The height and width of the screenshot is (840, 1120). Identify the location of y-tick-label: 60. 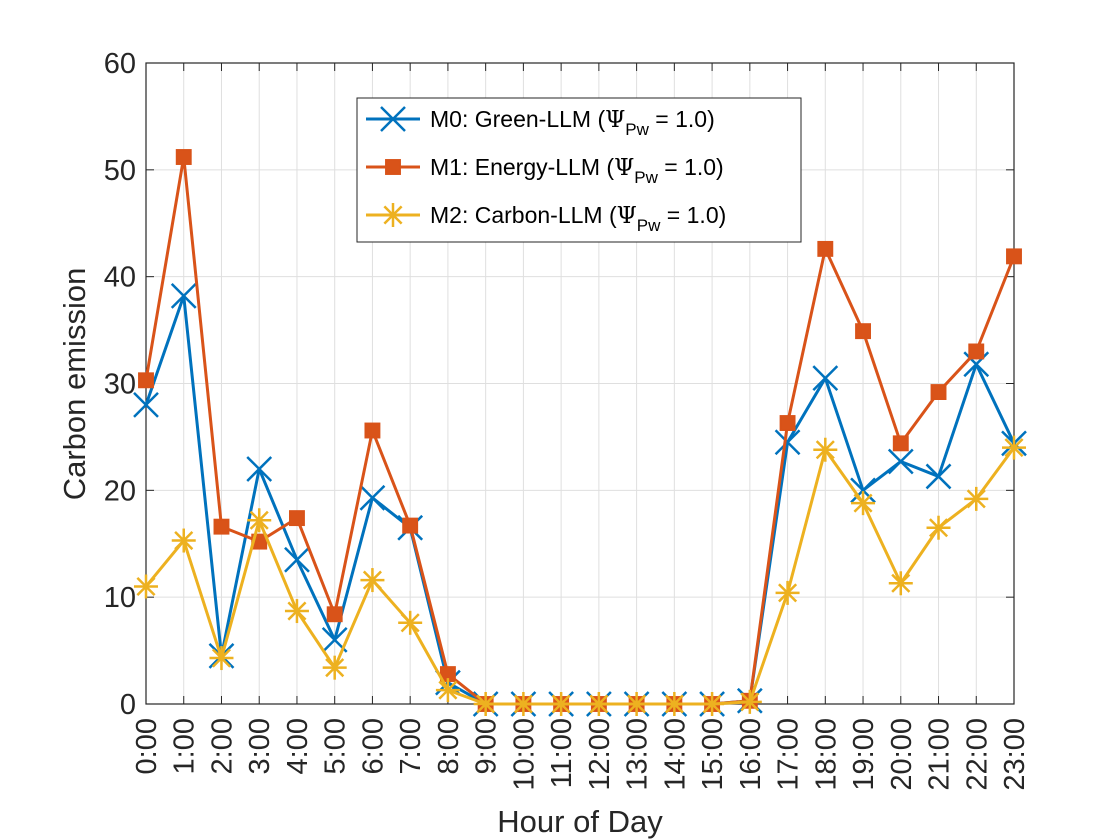
(120, 64).